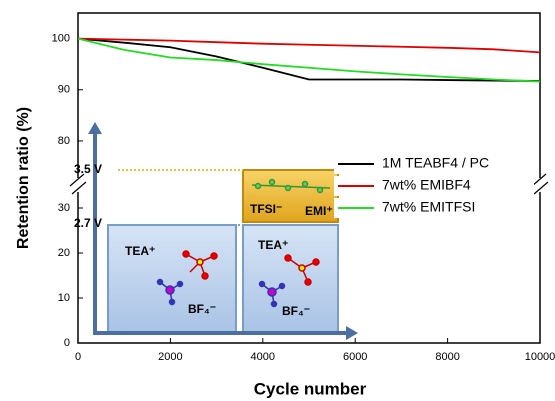  Describe the element at coordinates (64, 90) in the screenshot. I see `y-tick-label: 90` at that location.